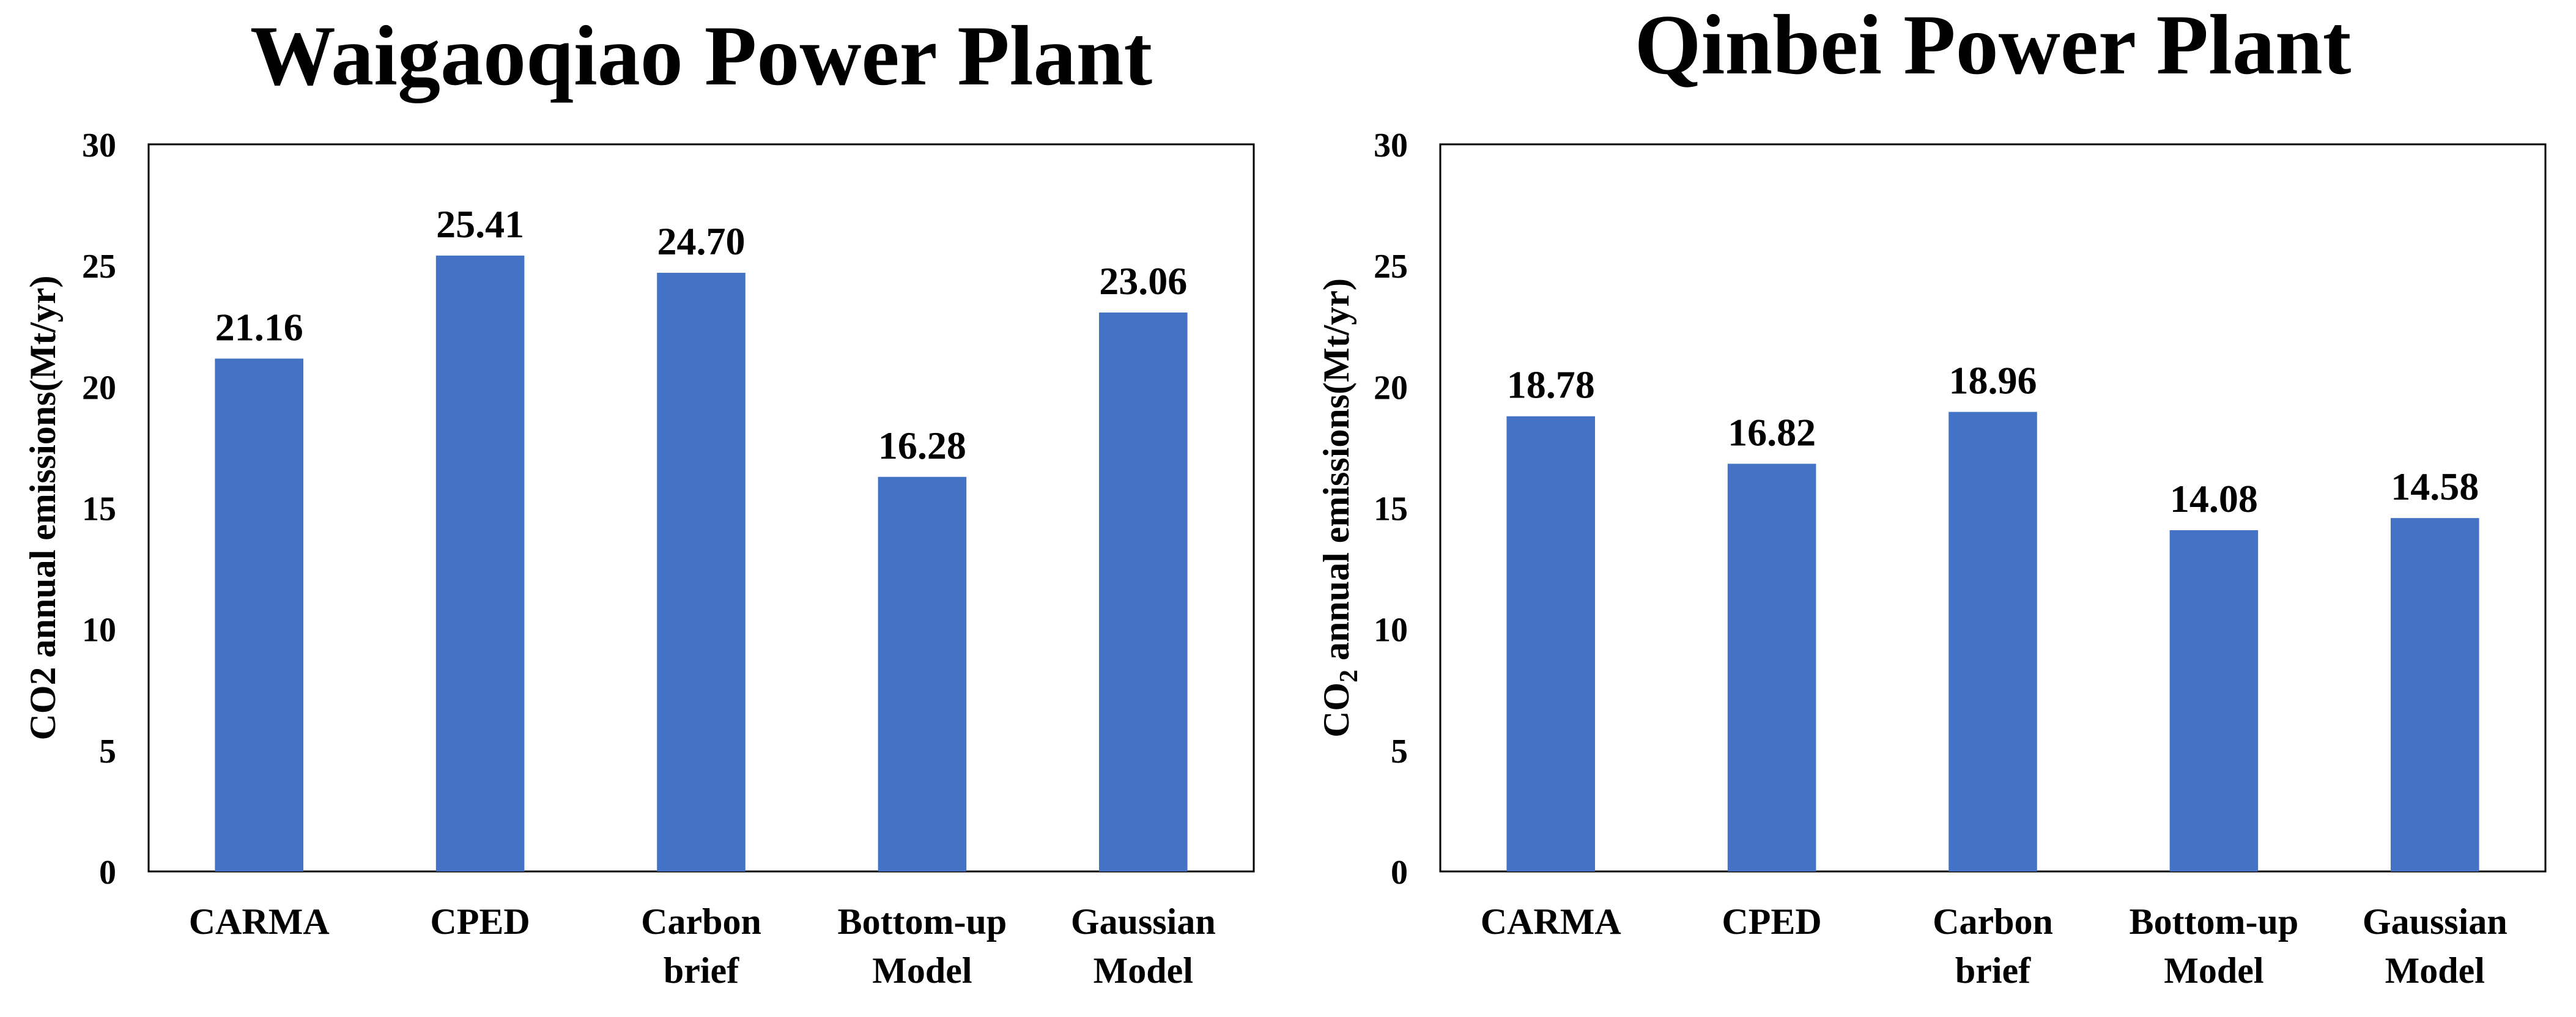 The width and height of the screenshot is (2576, 1017). I want to click on data-label: 16.82, so click(1772, 432).